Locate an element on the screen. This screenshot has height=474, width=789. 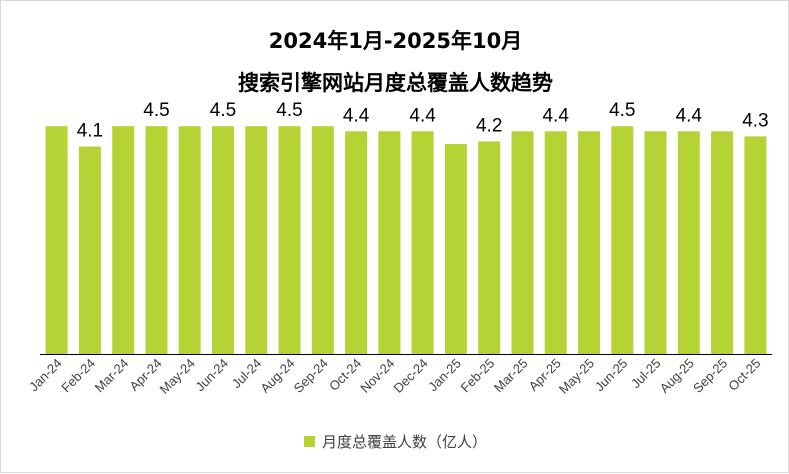
x-tick-label: Dec-24 is located at coordinates (410, 376).